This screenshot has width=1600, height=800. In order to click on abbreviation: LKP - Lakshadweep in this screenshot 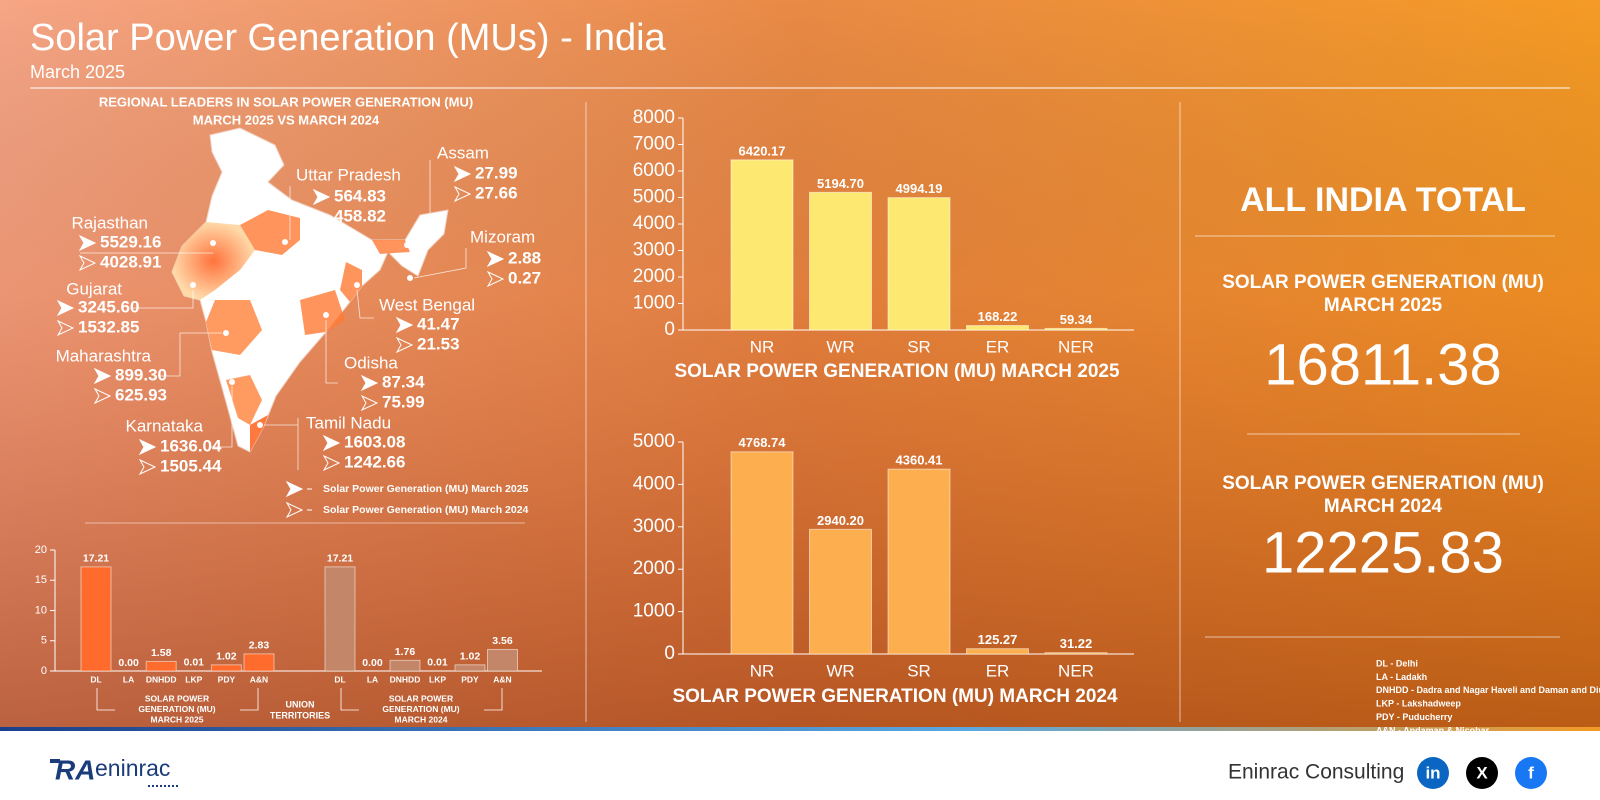, I will do `click(1418, 704)`.